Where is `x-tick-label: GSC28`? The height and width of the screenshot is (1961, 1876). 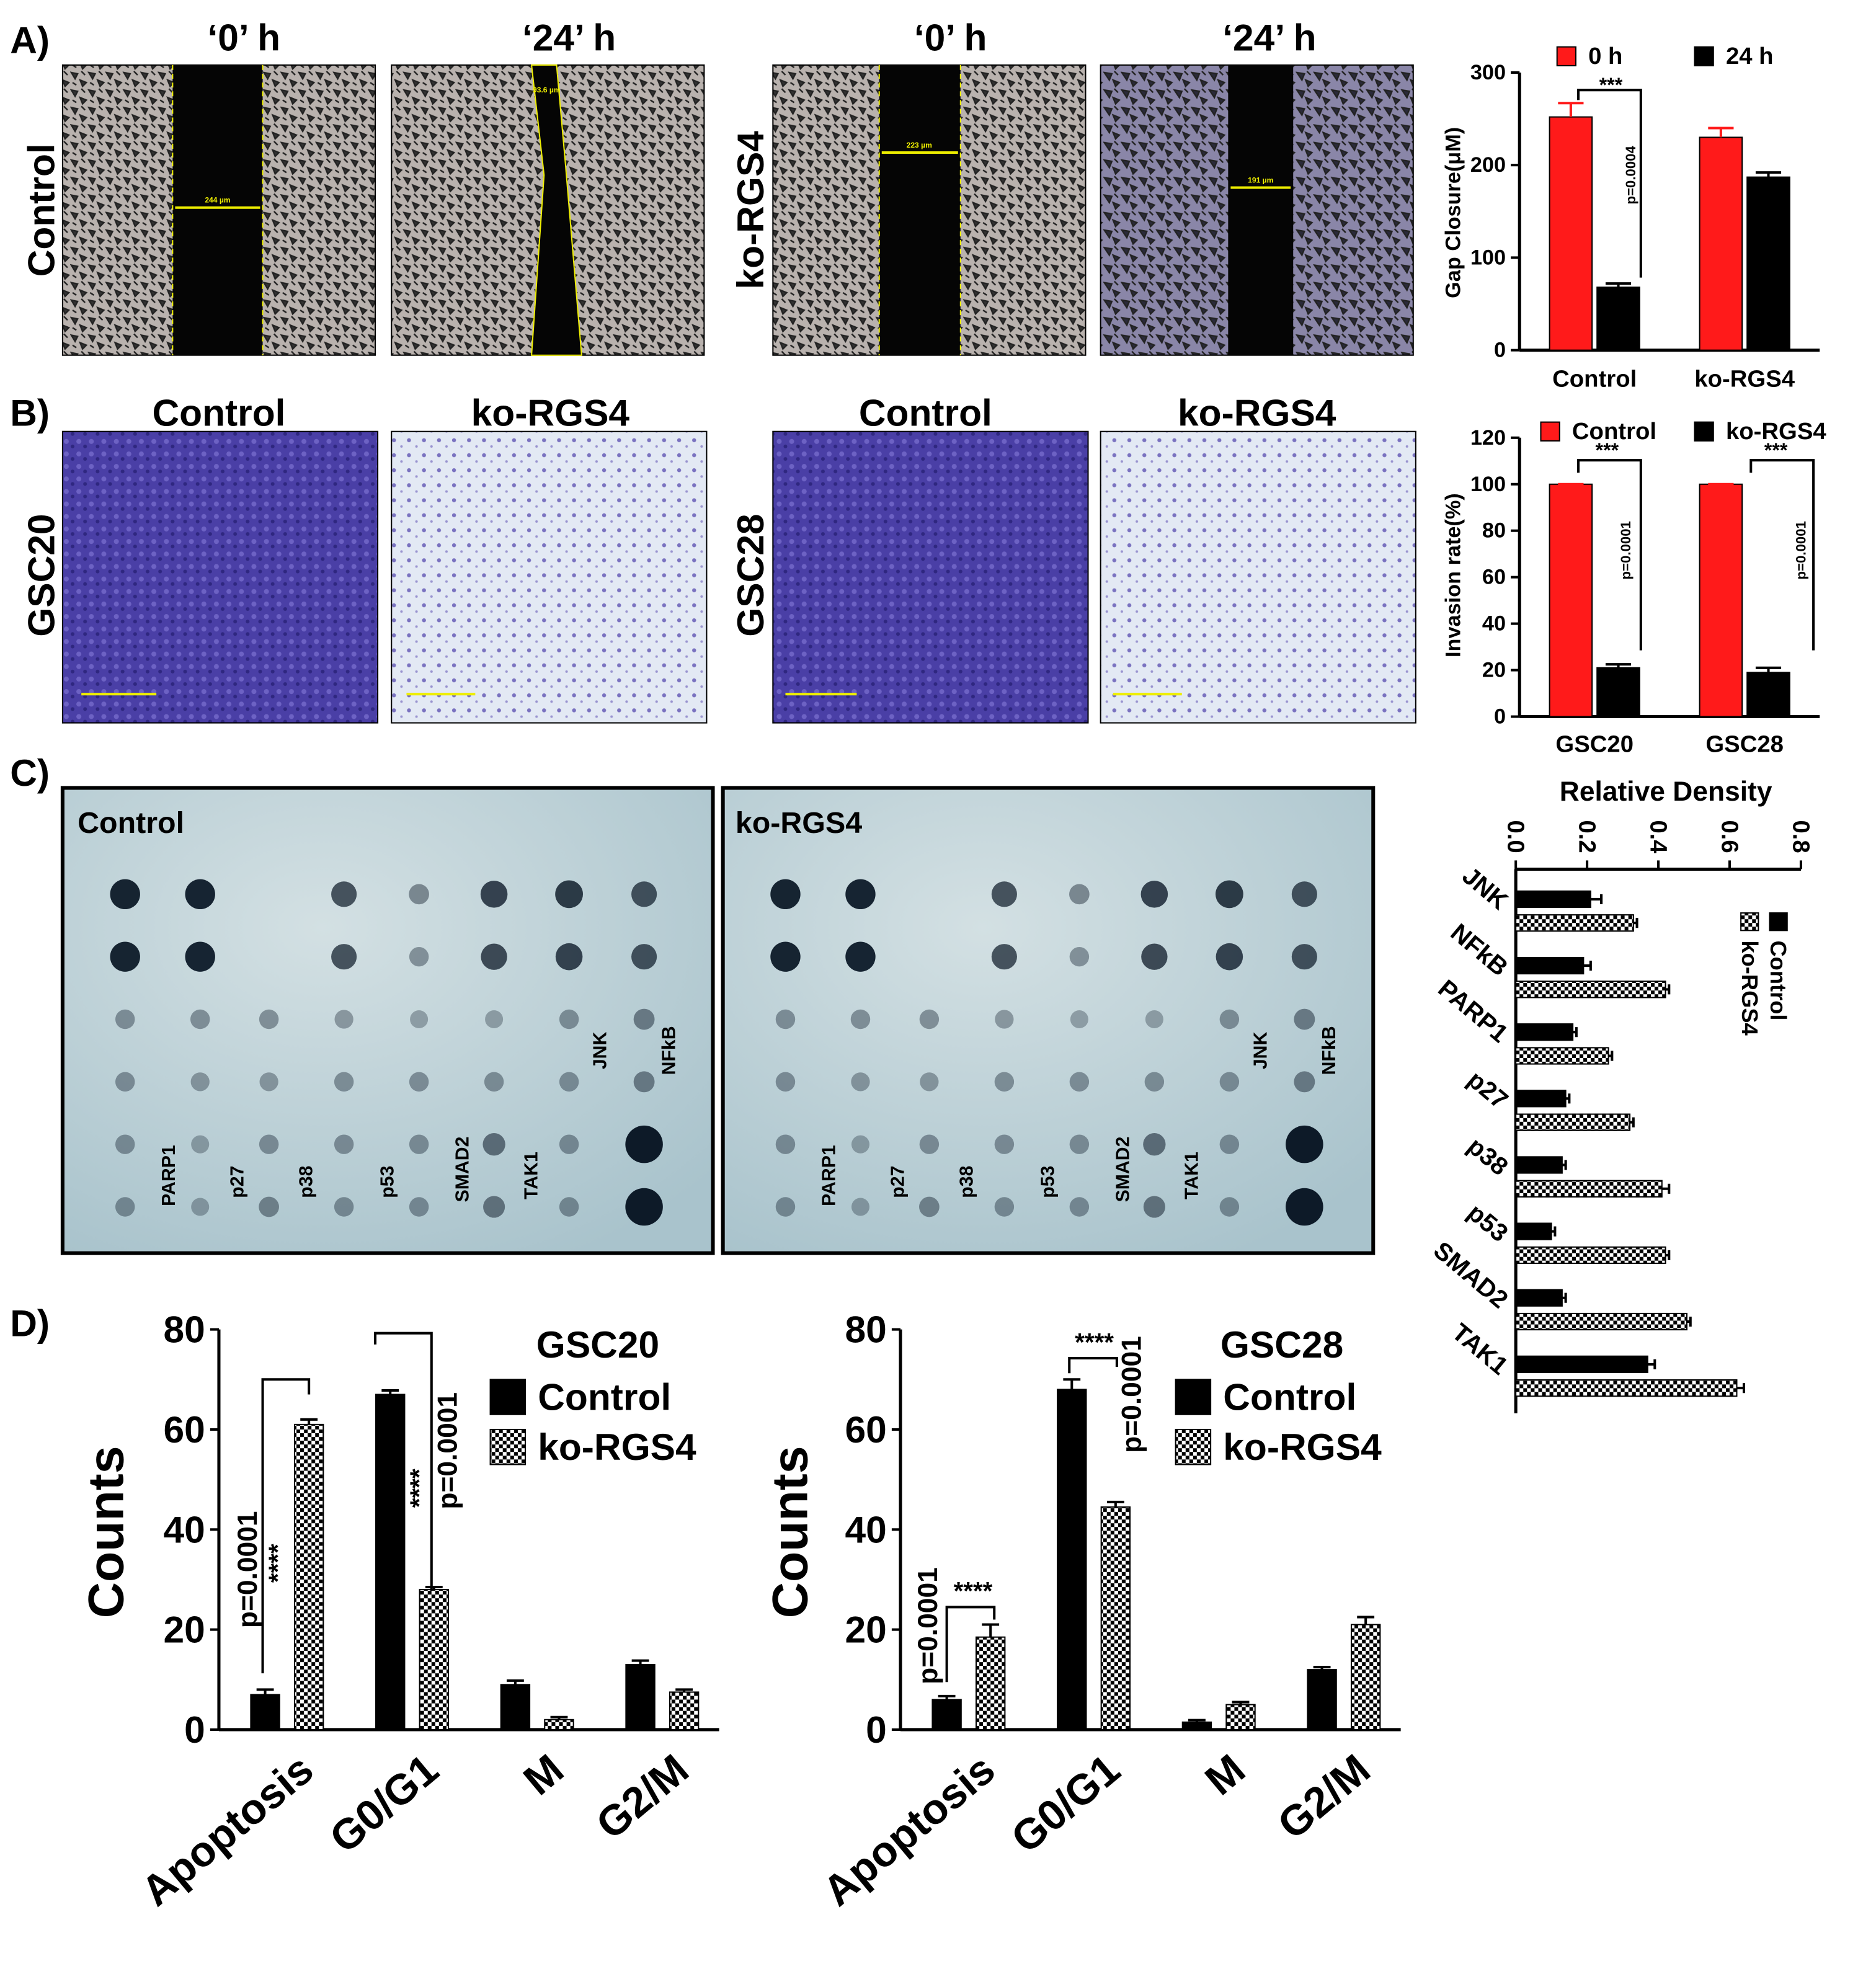
x-tick-label: GSC28 is located at coordinates (1744, 744).